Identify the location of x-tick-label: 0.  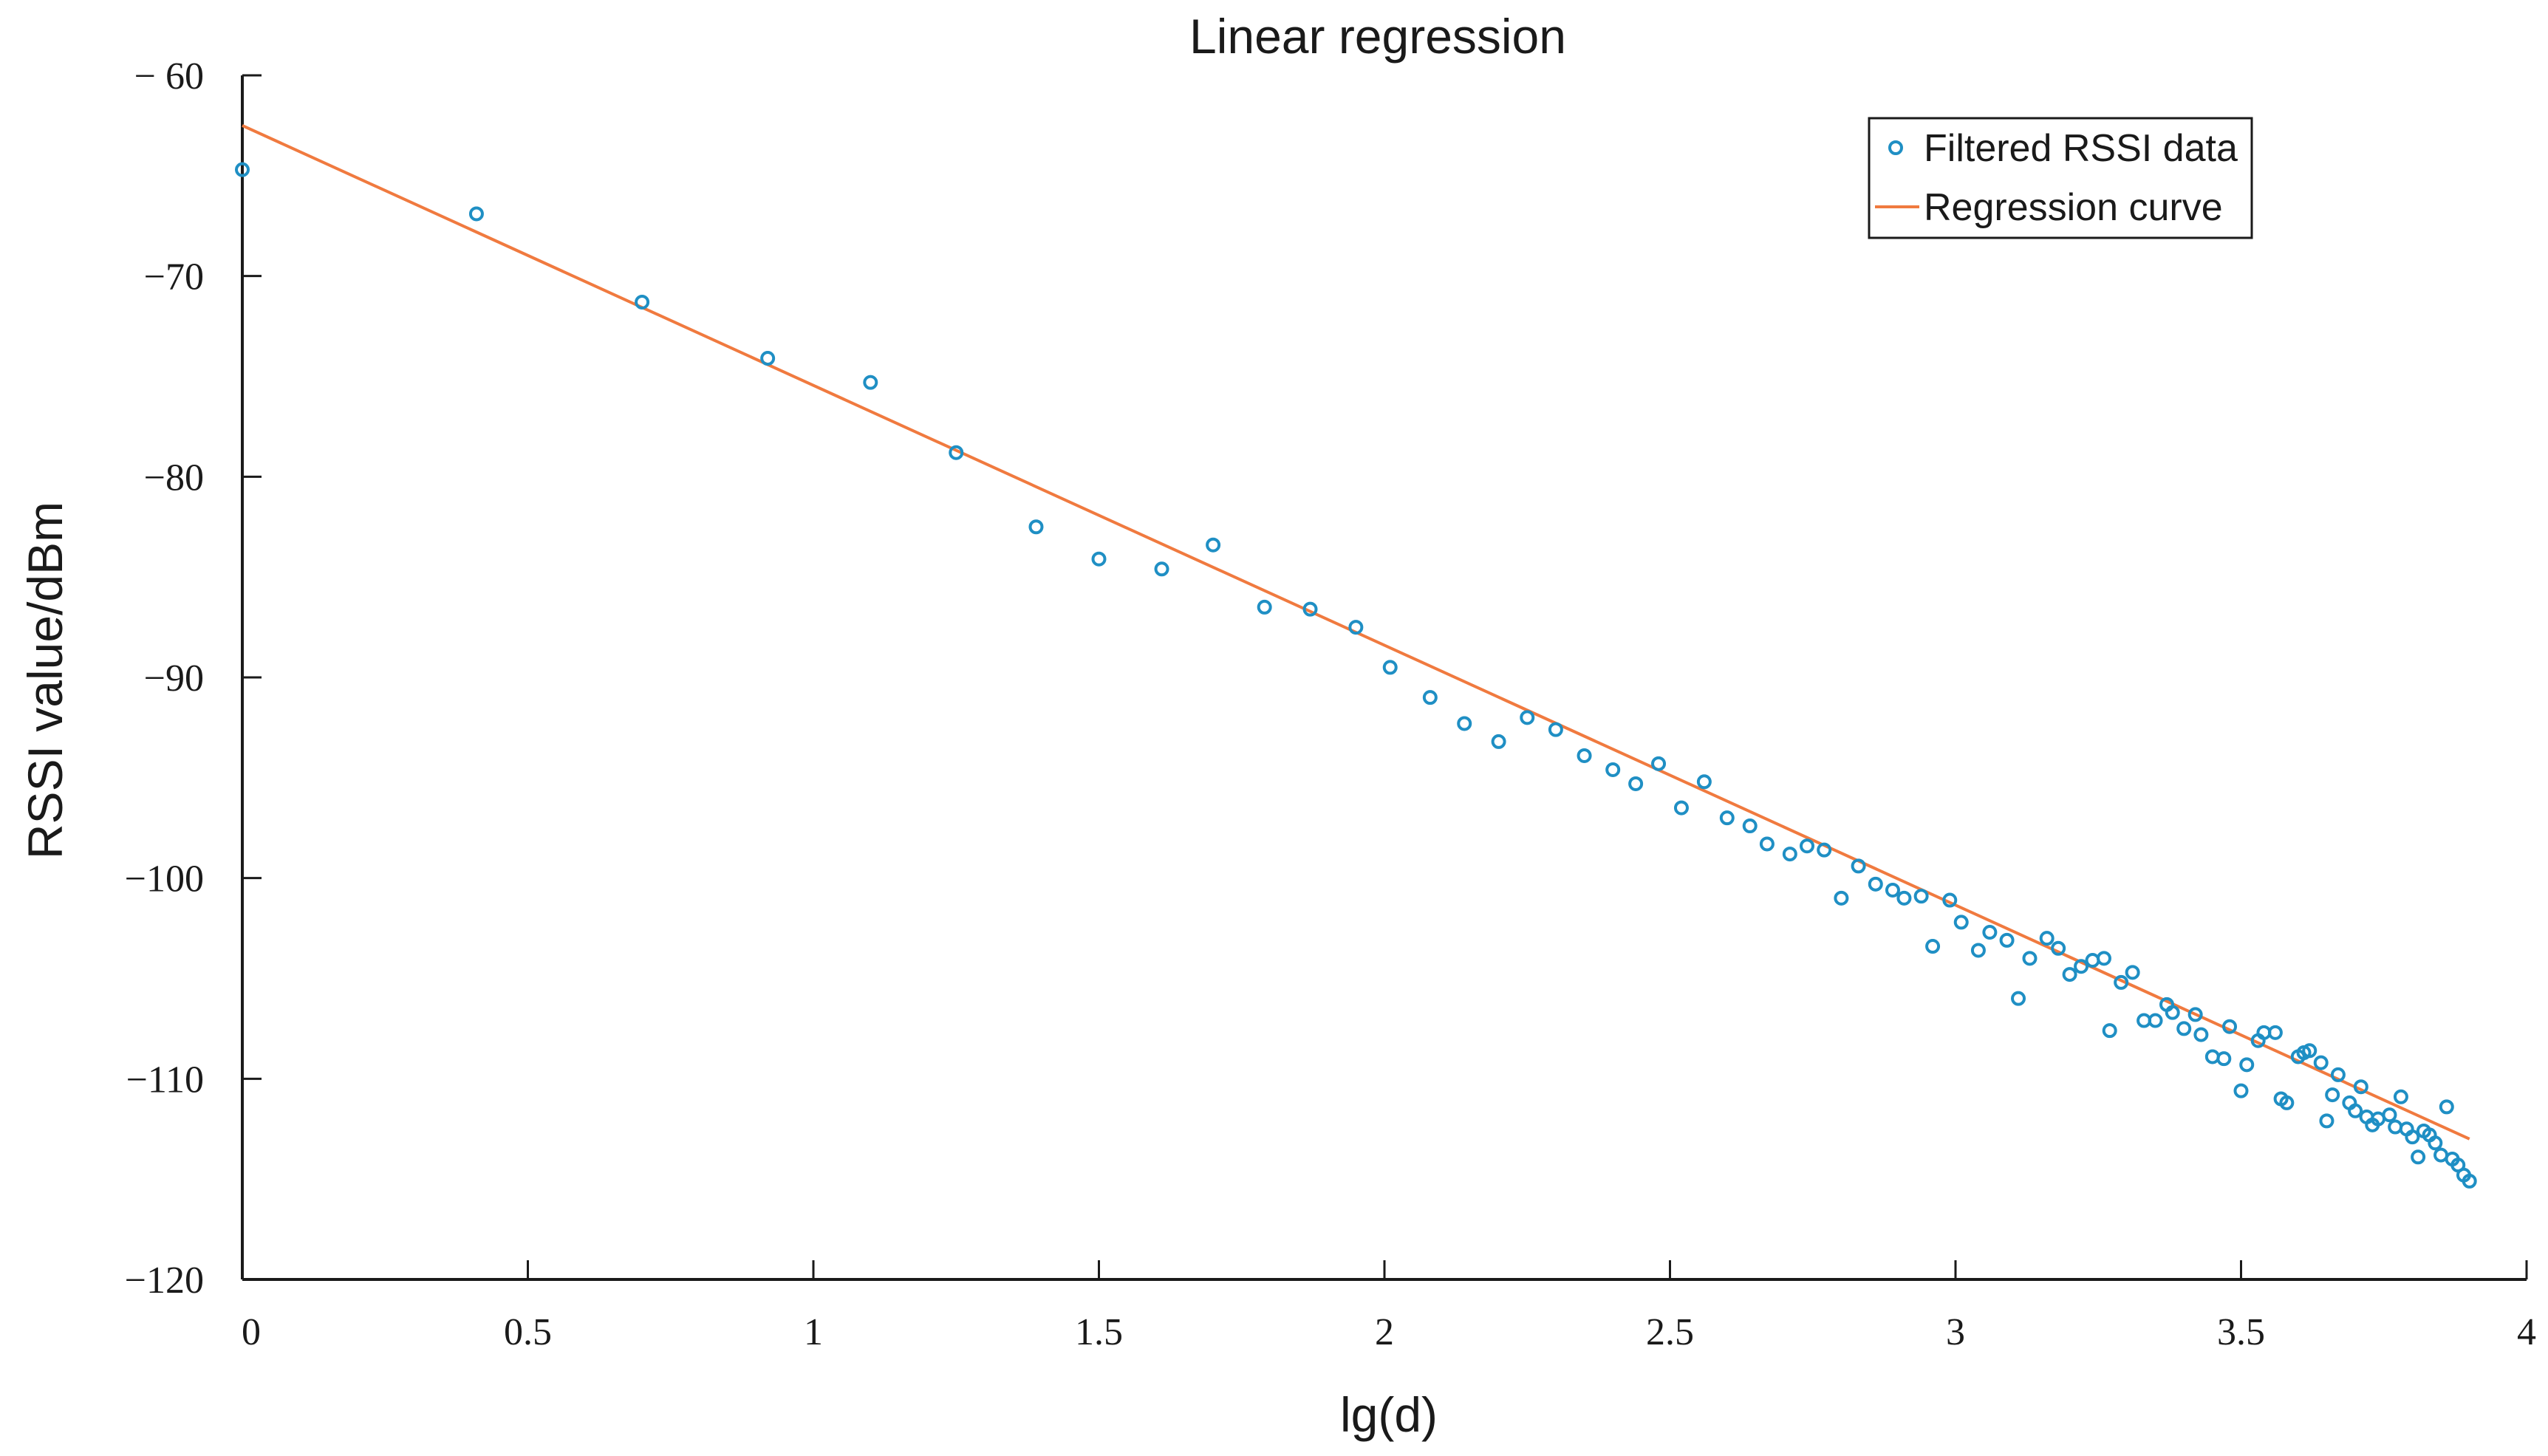
(251, 1332).